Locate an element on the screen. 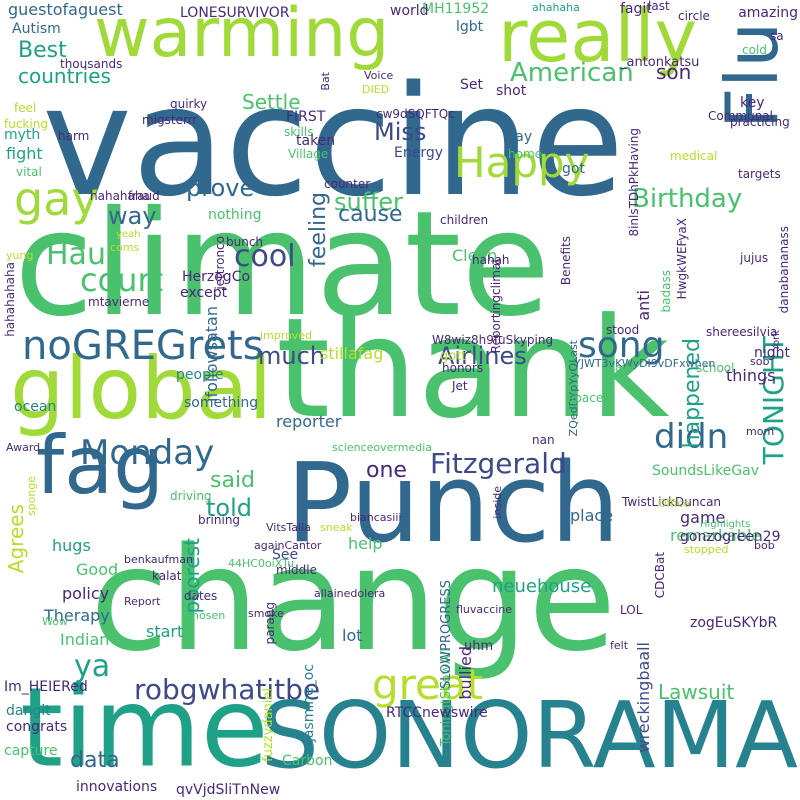 The image size is (800, 800). word-lawsuit-41: Lawsuit is located at coordinates (696, 692).